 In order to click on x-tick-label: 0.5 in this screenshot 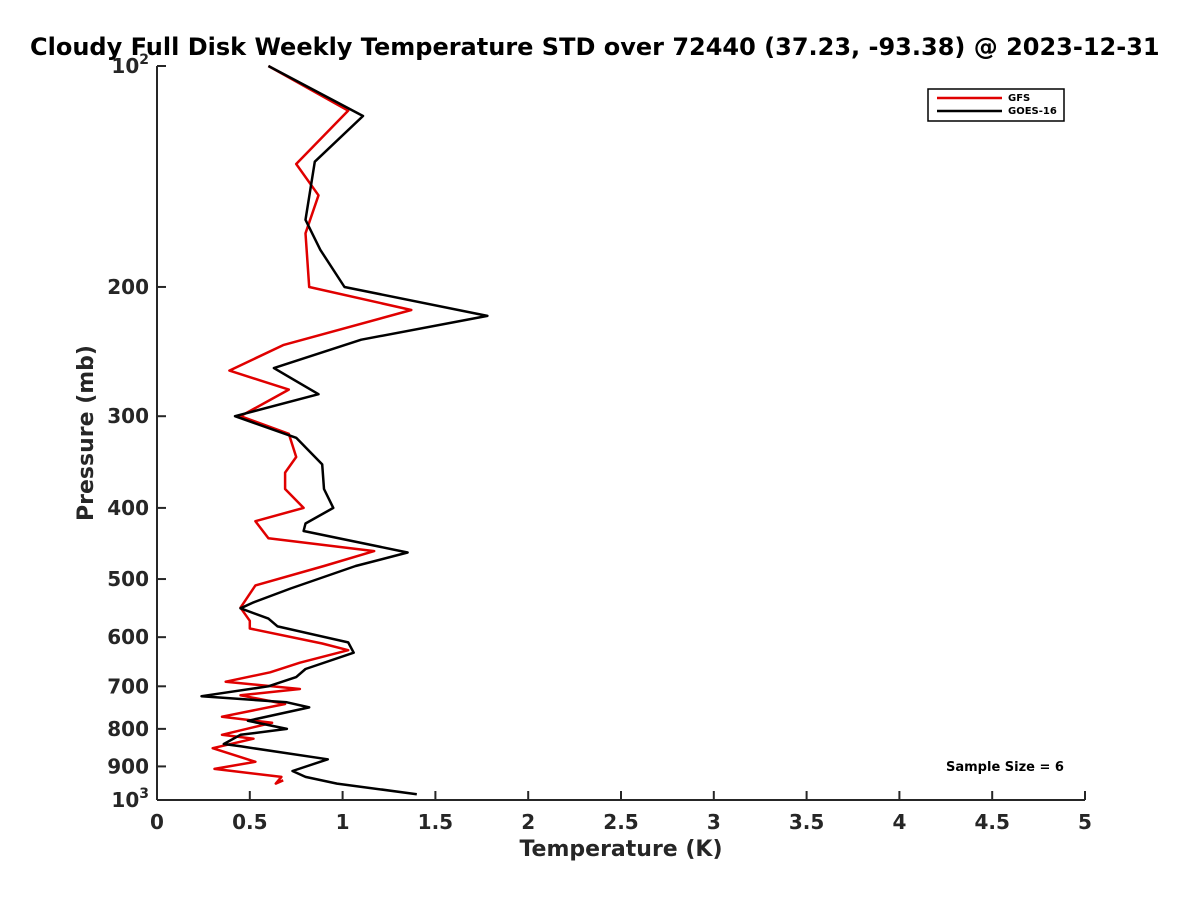, I will do `click(249, 822)`.